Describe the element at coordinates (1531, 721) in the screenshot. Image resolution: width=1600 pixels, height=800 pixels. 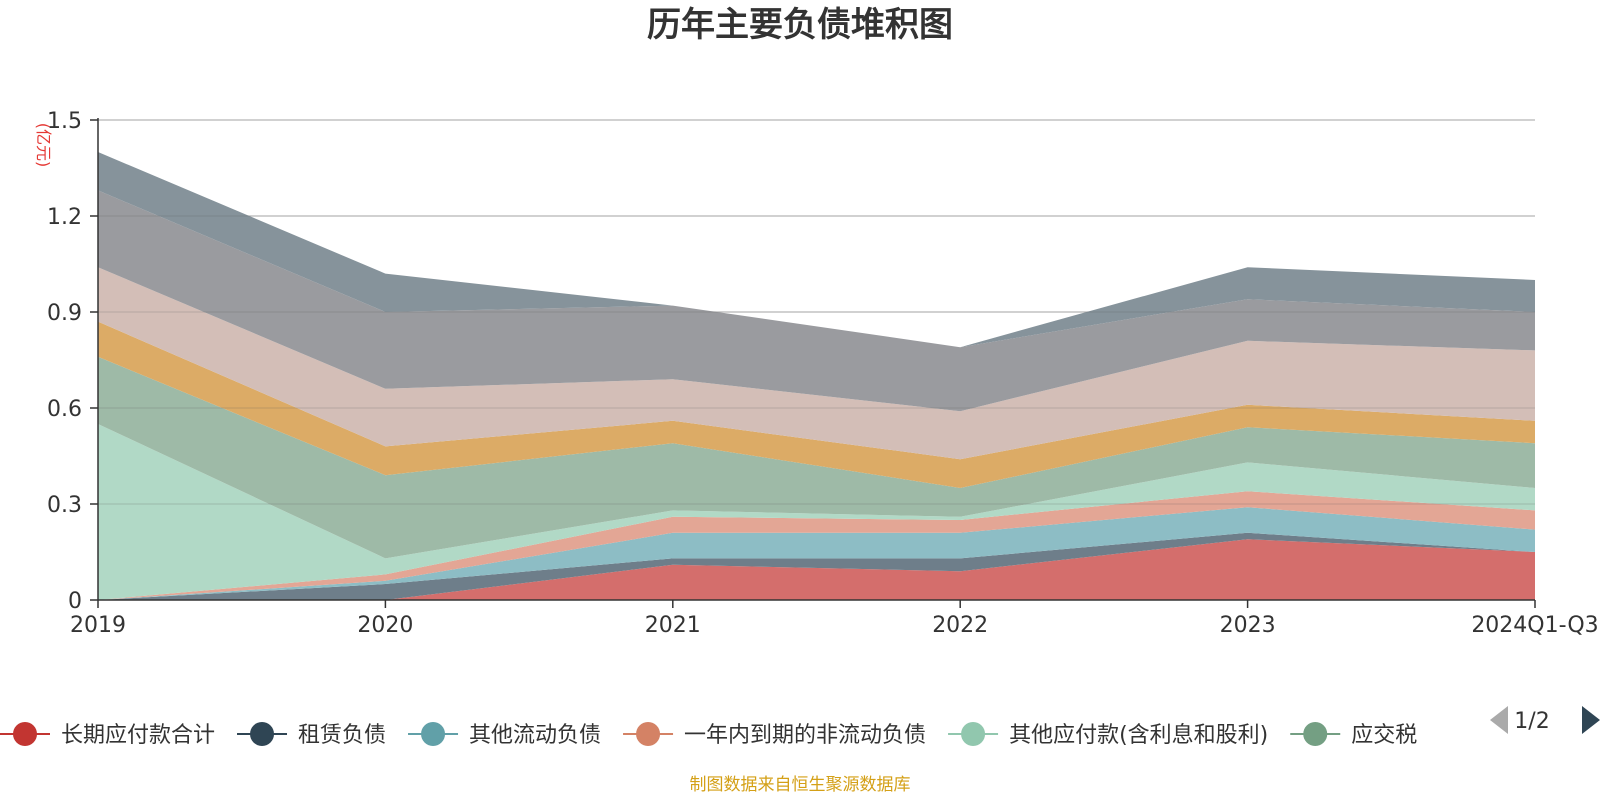
I see `legend-page-indicator: 1/2` at that location.